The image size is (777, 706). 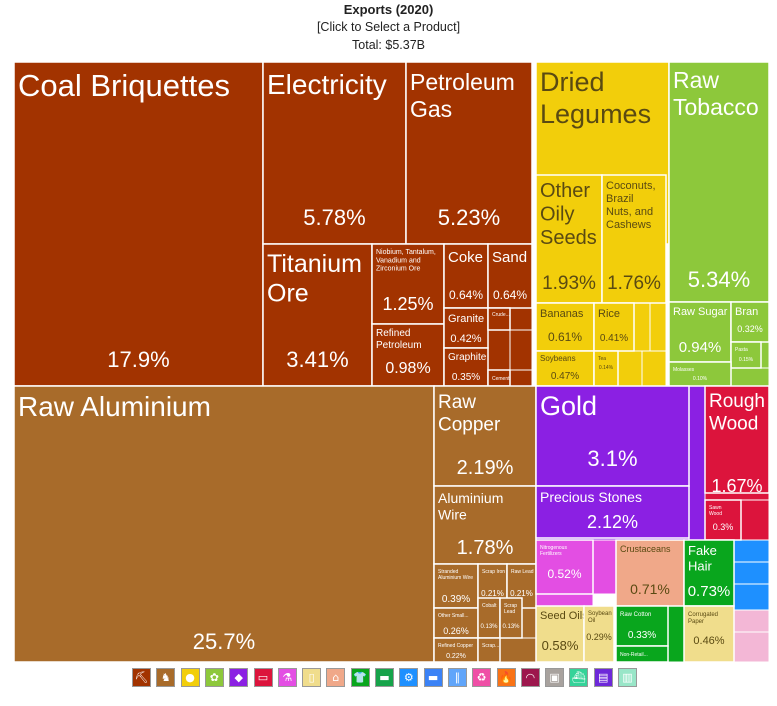 I want to click on treemap-tile-crustaceans: Crustaceans 0.71%, so click(x=650, y=573).